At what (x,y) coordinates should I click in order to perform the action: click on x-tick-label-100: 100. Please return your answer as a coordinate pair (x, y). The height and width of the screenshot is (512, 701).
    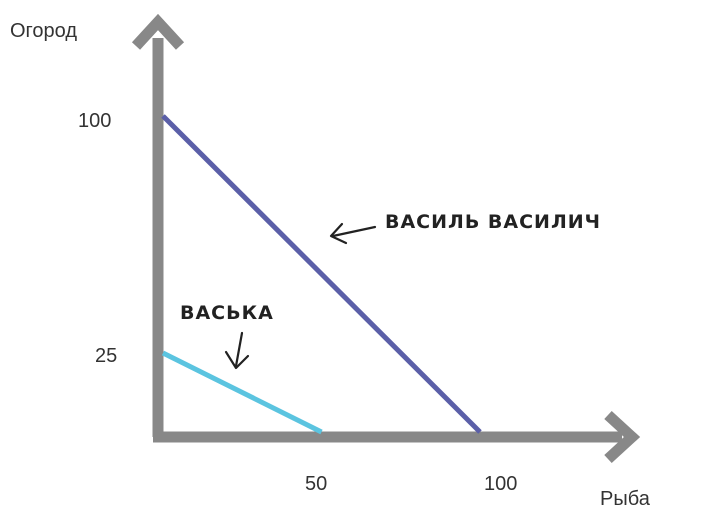
    Looking at the image, I should click on (500, 484).